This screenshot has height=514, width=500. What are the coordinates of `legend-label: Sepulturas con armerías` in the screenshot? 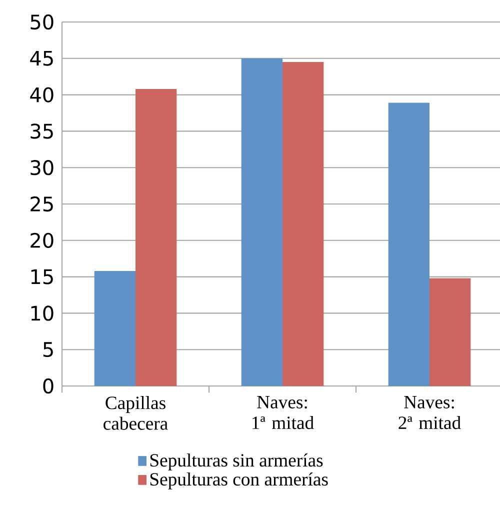 It's located at (239, 481).